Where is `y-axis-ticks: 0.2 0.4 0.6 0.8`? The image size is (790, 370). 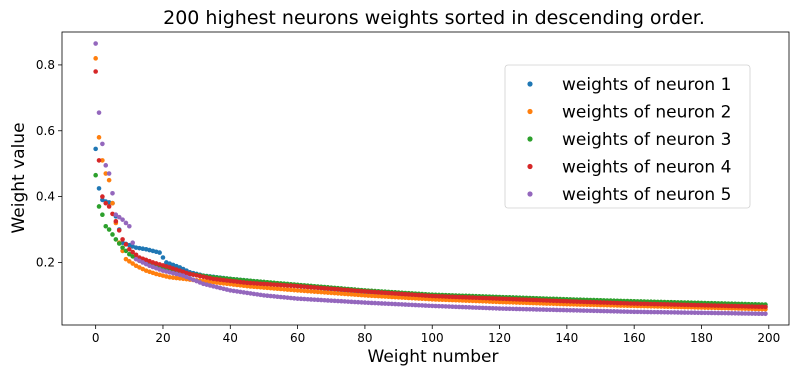 y-axis-ticks: 0.2 0.4 0.6 0.8 is located at coordinates (49, 163).